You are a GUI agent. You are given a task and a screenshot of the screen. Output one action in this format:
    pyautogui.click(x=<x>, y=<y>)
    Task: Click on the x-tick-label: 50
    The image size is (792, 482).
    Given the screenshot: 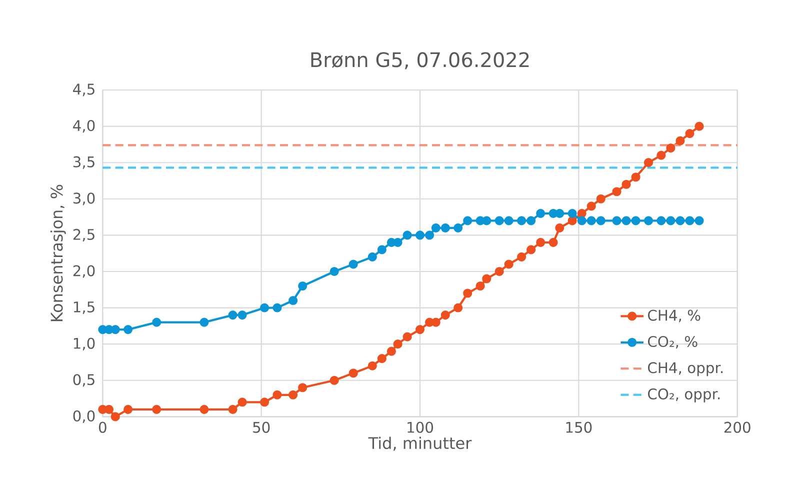 What is the action you would take?
    pyautogui.click(x=261, y=427)
    